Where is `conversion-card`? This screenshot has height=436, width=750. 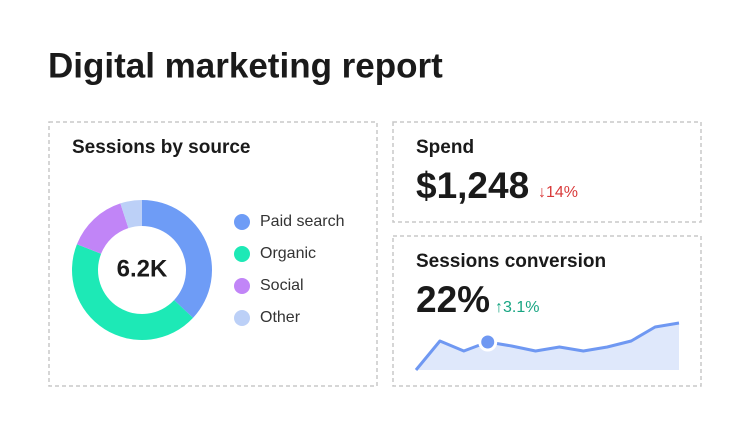 conversion-card is located at coordinates (547, 311).